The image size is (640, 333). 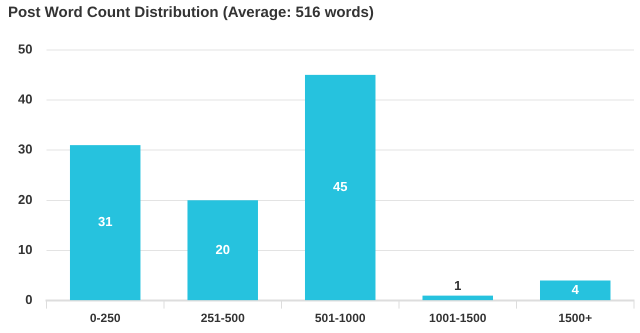 I want to click on chart-title: Post Word Count Distribution (Average: 516 words), so click(x=191, y=12).